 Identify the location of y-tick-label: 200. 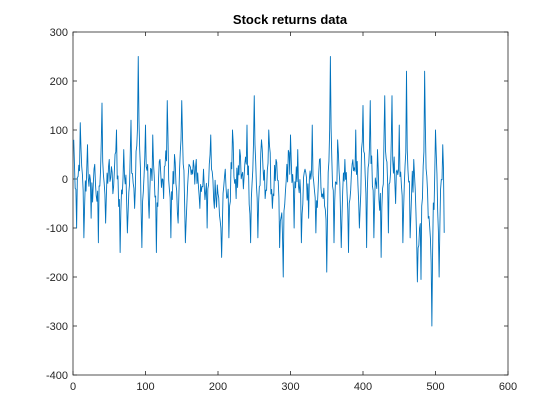
(59, 82).